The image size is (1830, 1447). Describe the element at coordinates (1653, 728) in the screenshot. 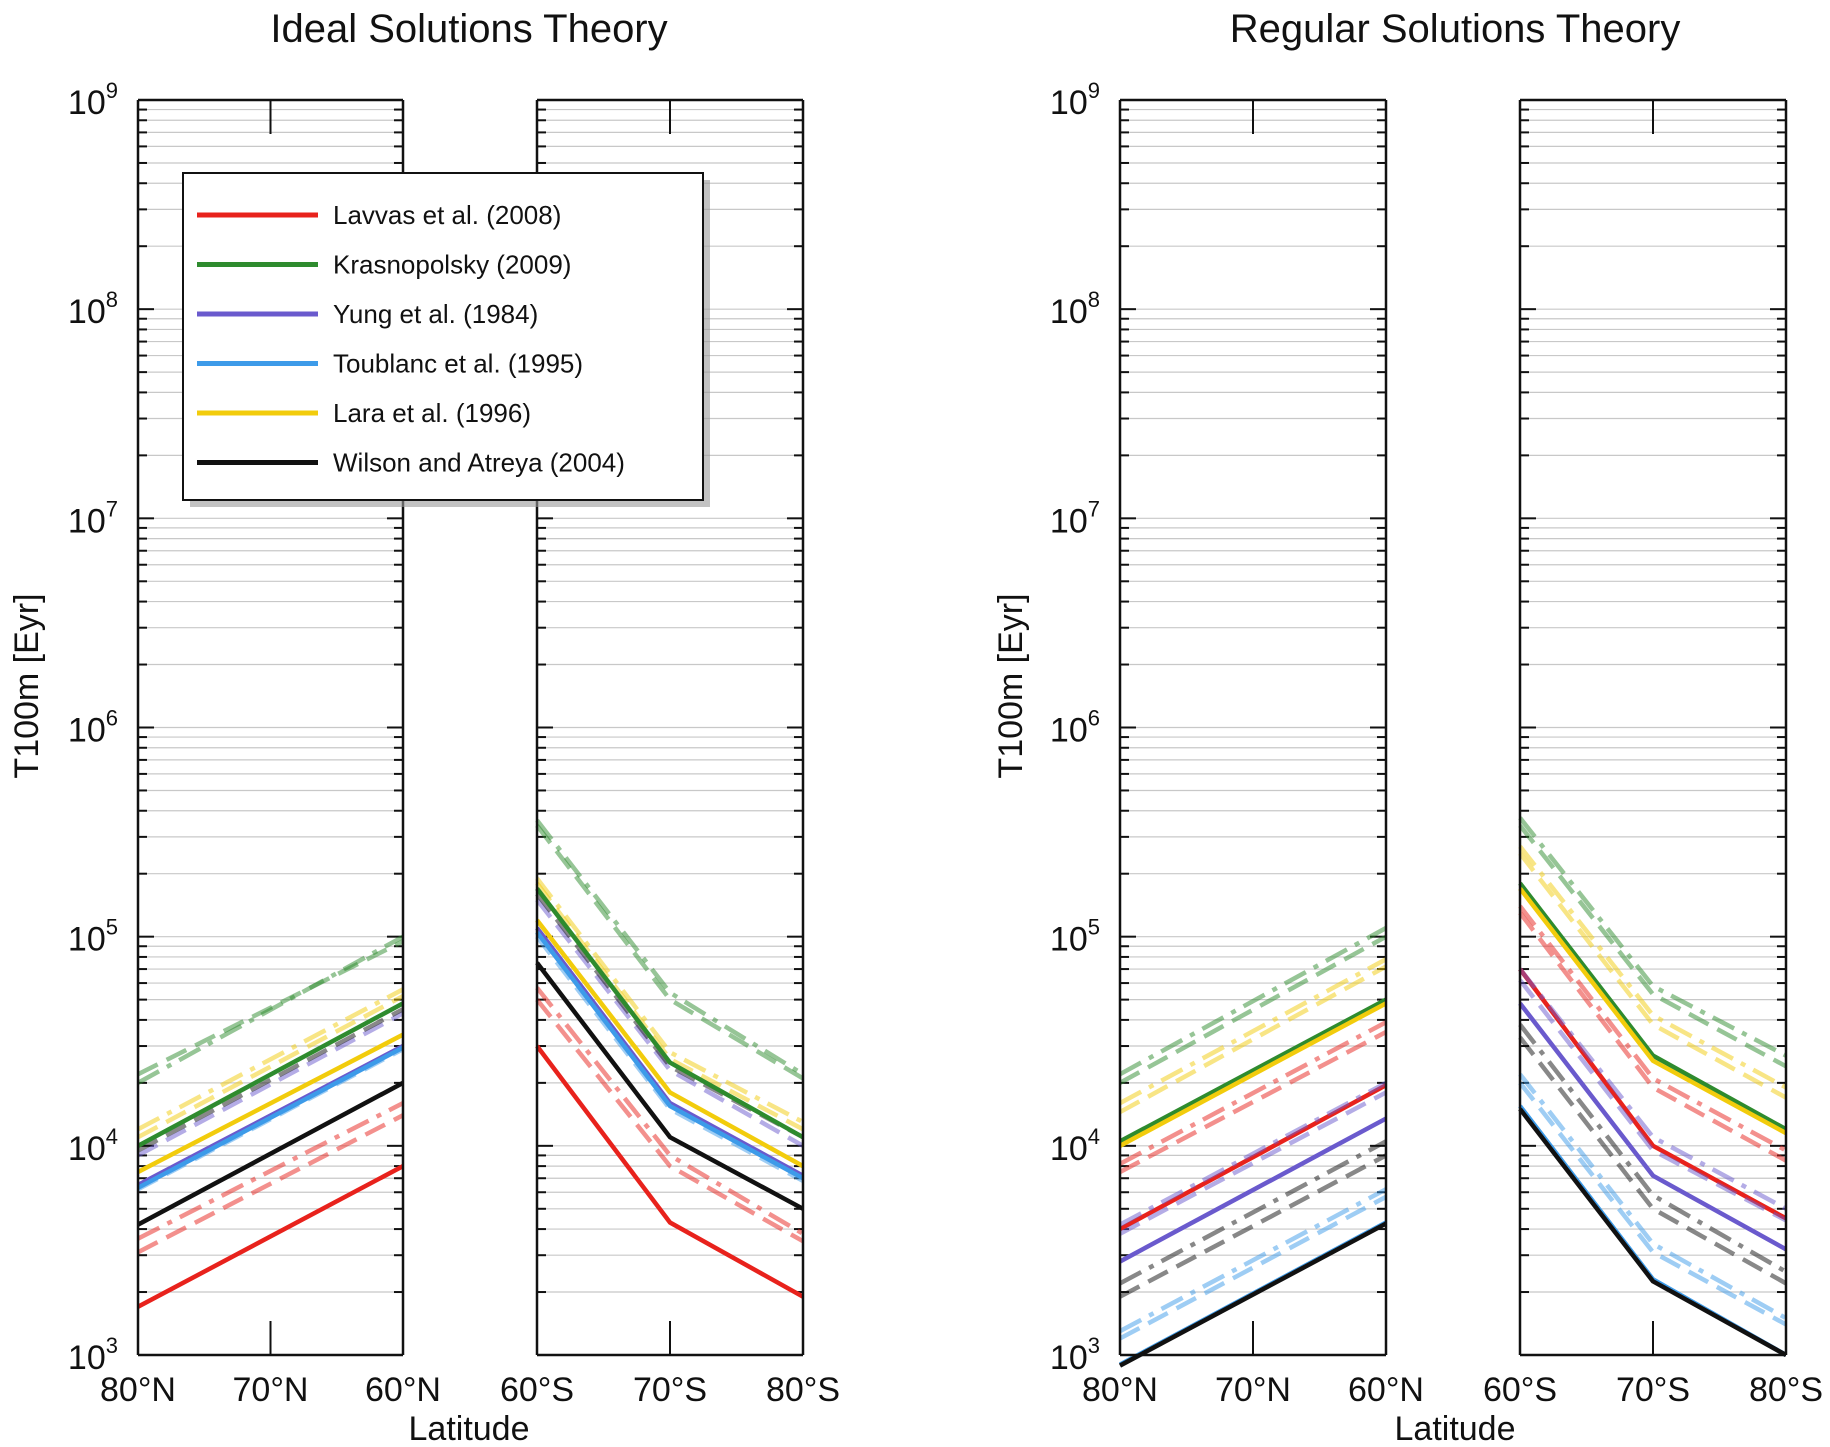

I see `south-axes` at that location.